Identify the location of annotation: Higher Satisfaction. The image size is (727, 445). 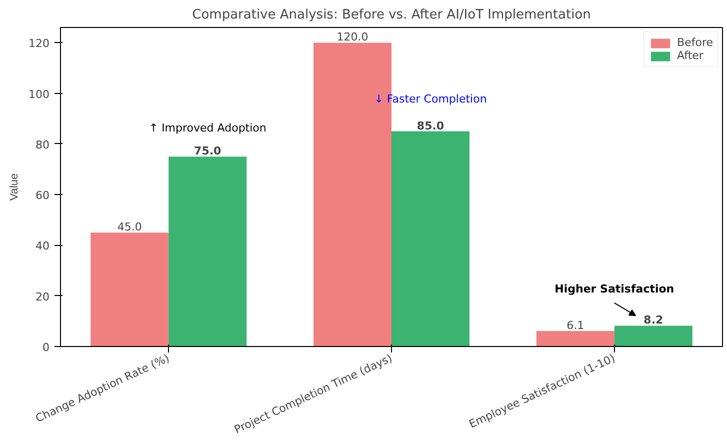
(614, 289).